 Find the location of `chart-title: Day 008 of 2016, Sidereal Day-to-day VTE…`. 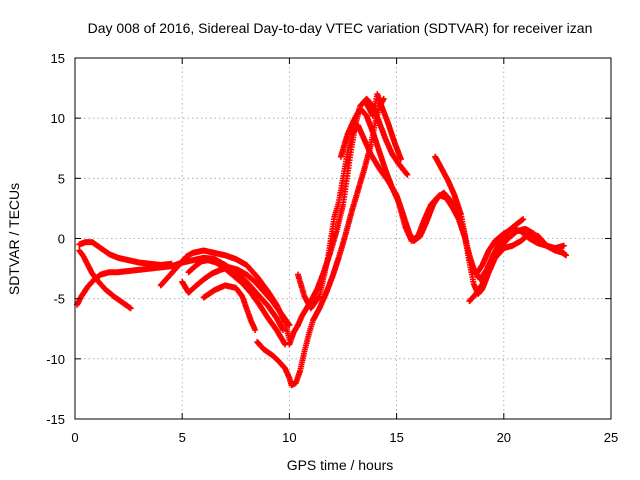

chart-title: Day 008 of 2016, Sidereal Day-to-day VTE… is located at coordinates (340, 28).